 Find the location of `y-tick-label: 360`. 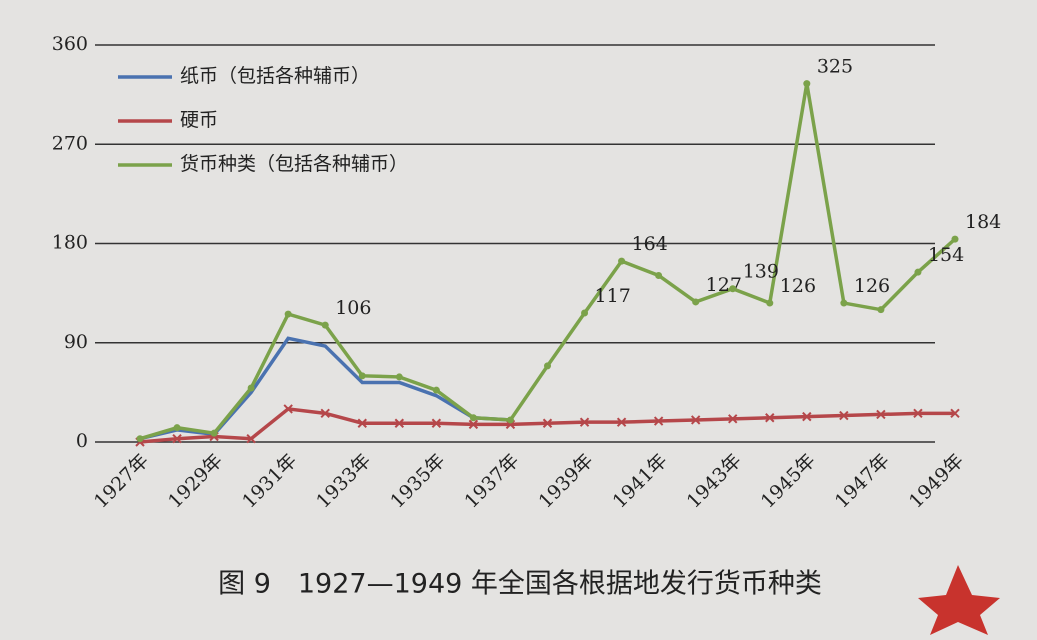

y-tick-label: 360 is located at coordinates (70, 44).